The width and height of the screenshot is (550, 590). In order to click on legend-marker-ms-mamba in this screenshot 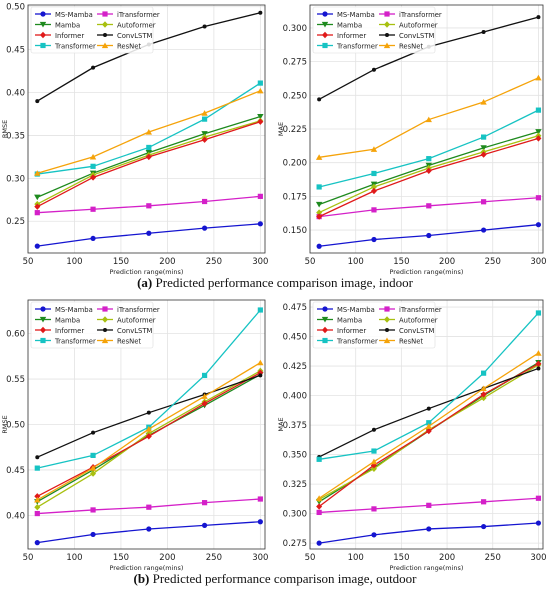, I will do `click(43, 309)`.